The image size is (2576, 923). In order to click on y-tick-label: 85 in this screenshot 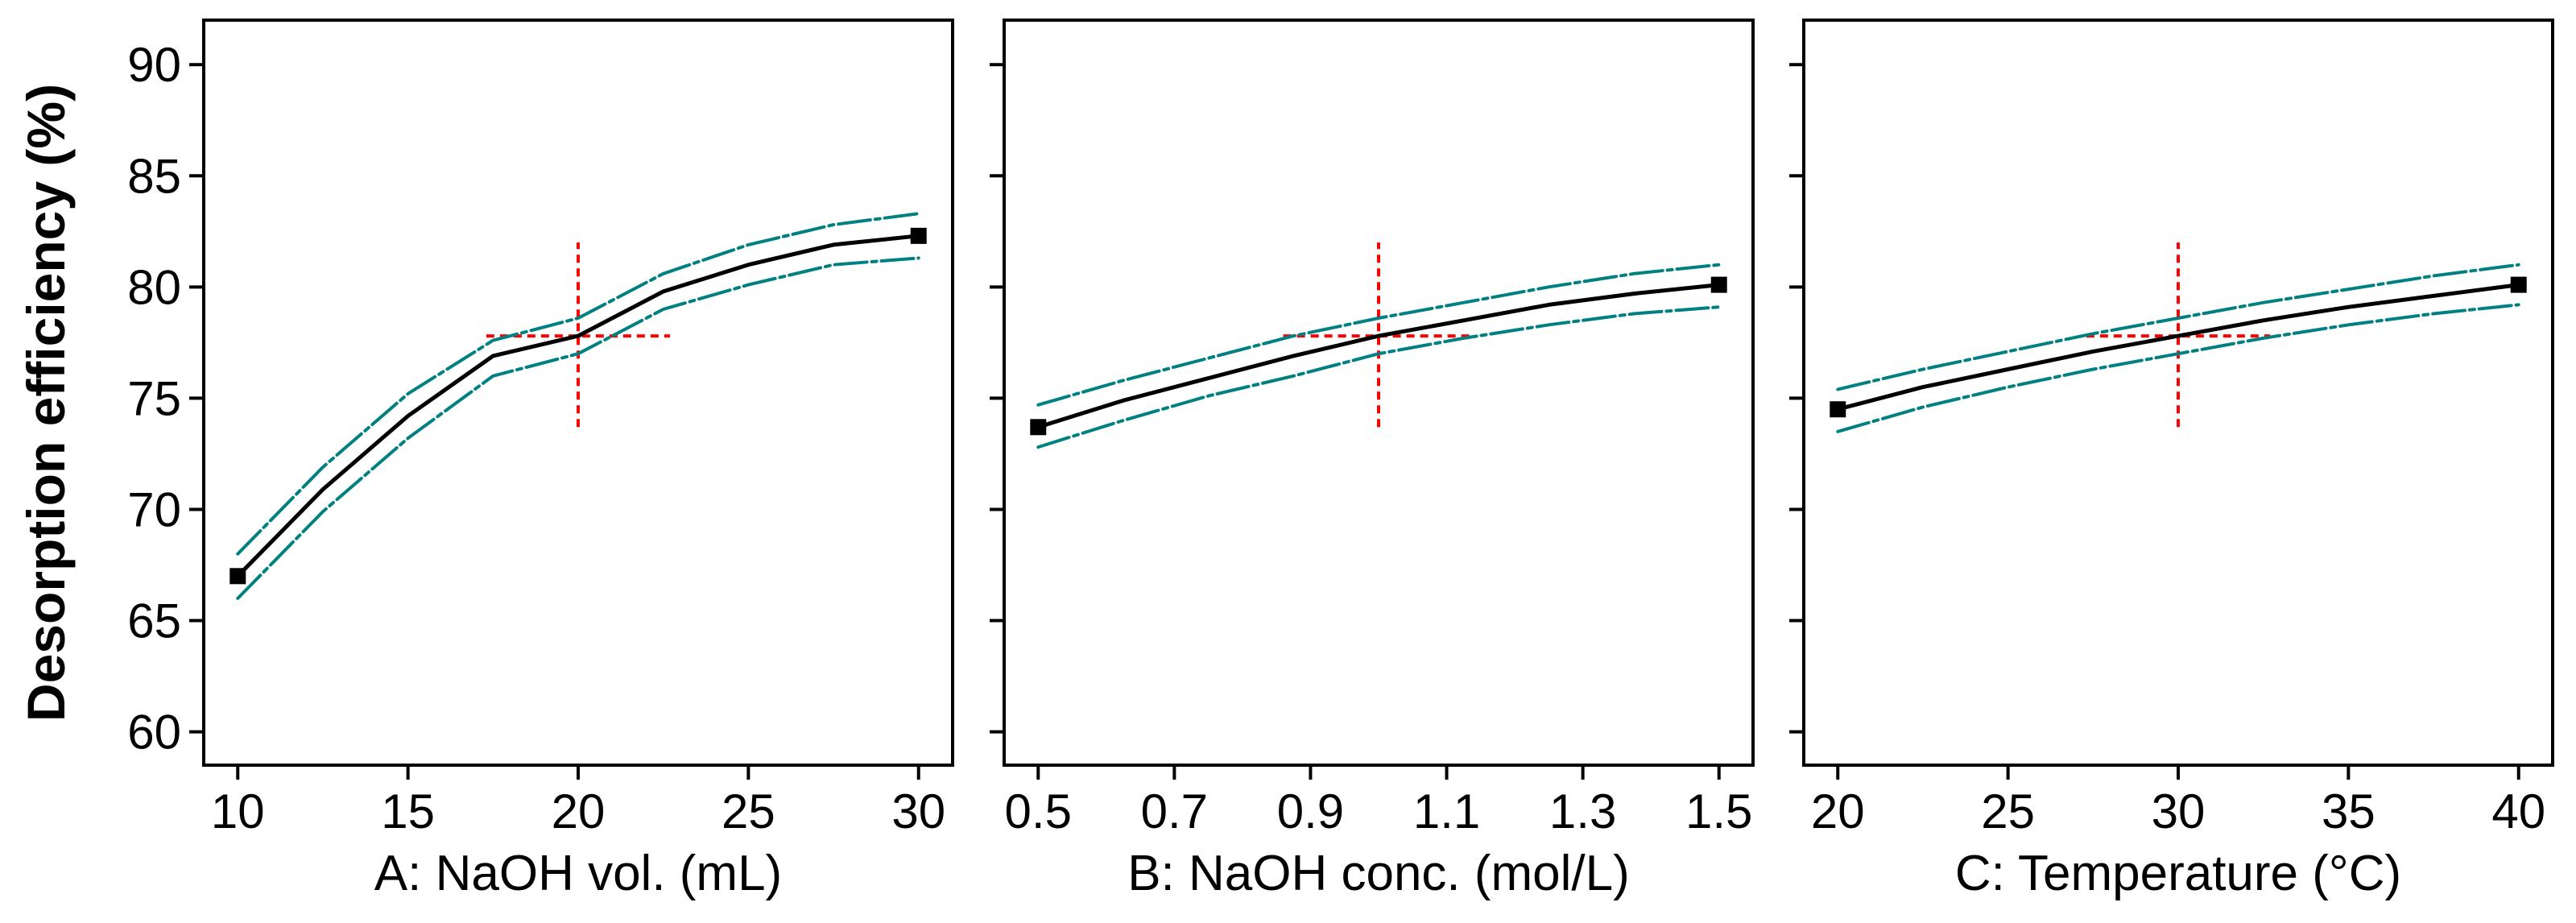, I will do `click(154, 176)`.